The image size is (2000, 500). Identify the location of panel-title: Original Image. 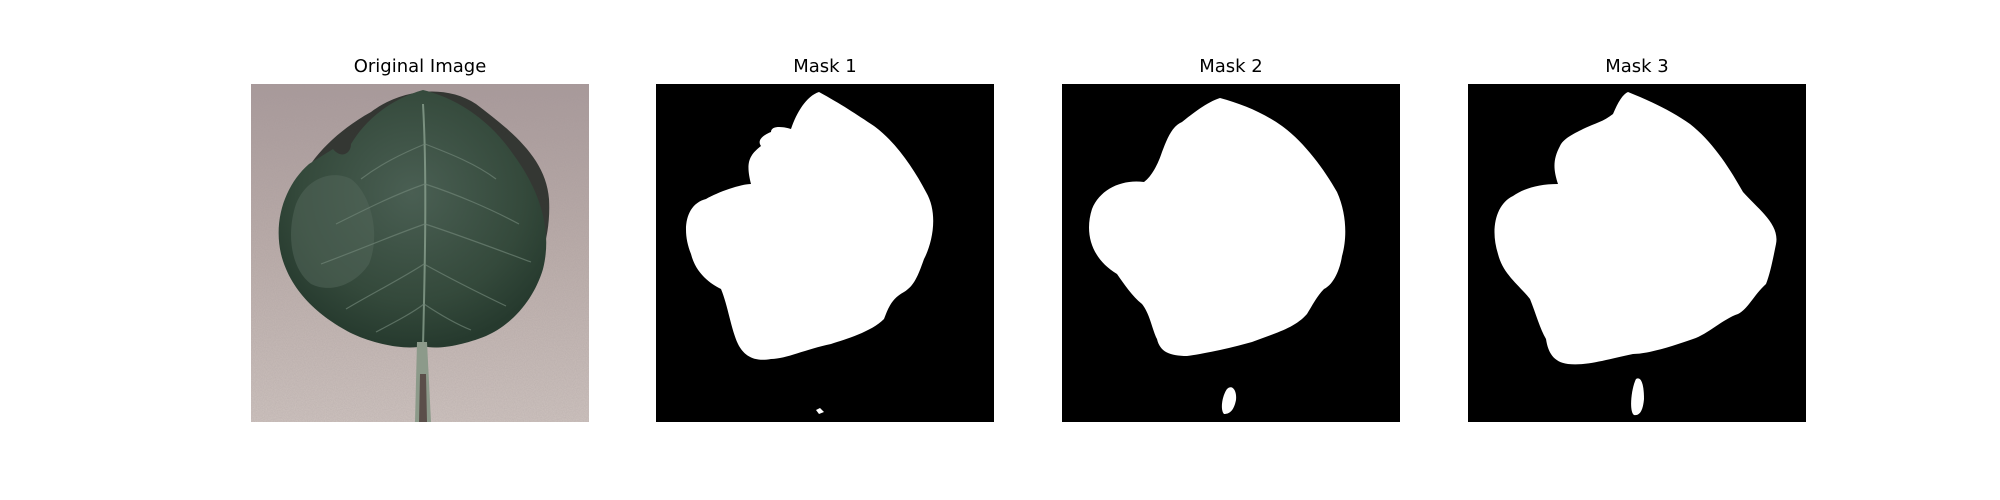
(420, 66).